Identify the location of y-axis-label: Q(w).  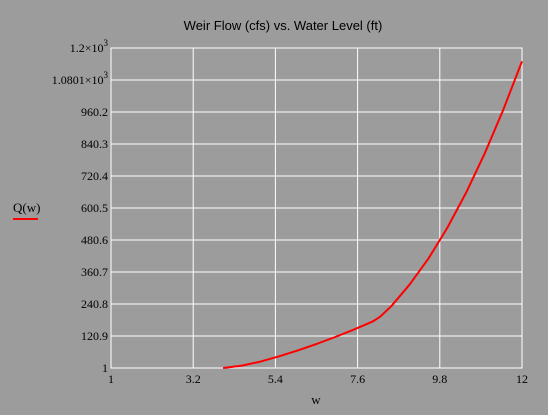
(26, 207).